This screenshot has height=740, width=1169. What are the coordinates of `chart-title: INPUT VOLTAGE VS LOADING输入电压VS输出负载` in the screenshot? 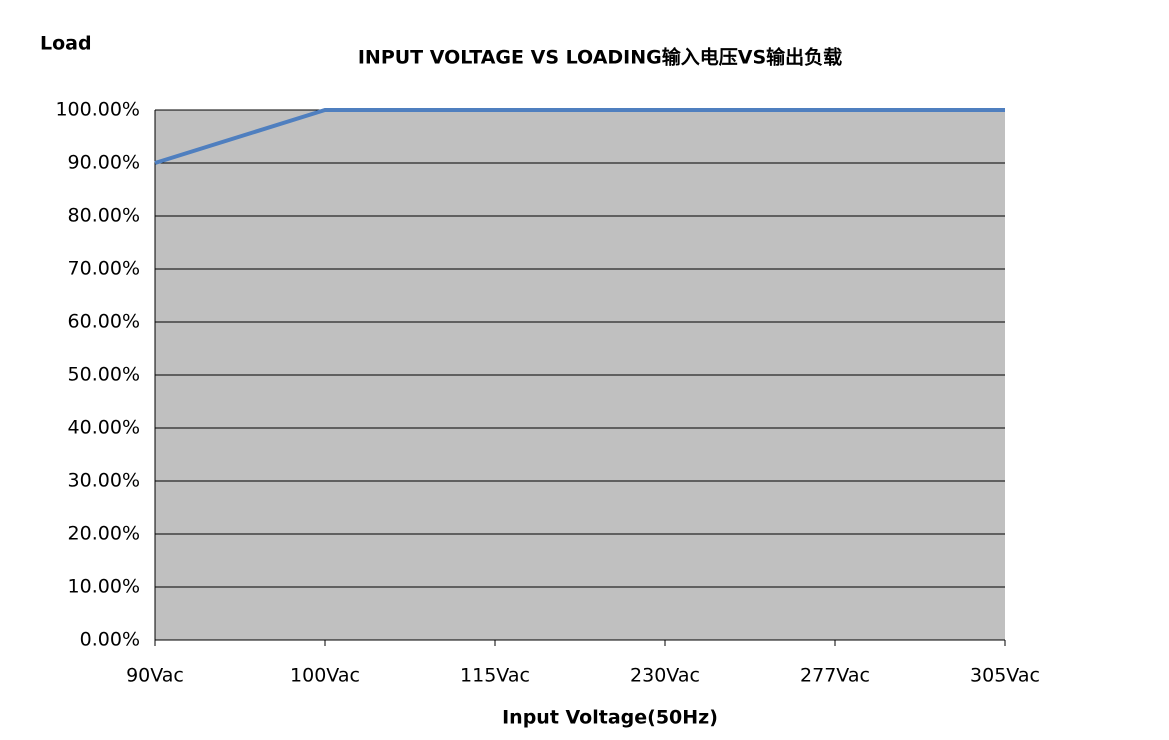 It's located at (600, 57).